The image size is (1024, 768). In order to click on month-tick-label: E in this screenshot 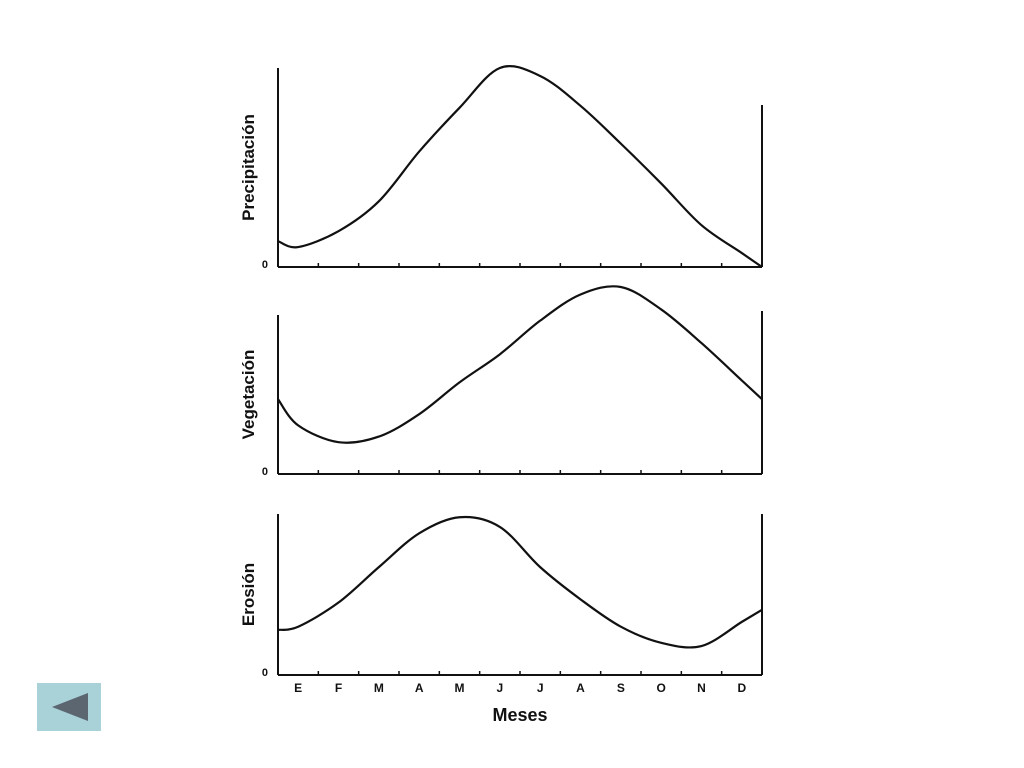, I will do `click(298, 688)`.